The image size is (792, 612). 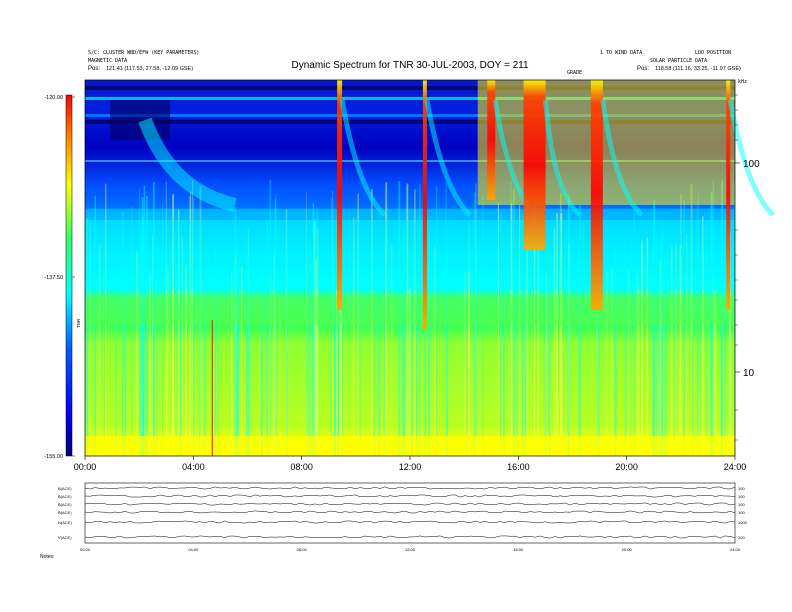 I want to click on solar-wind-x-label: 20:00, so click(x=627, y=549).